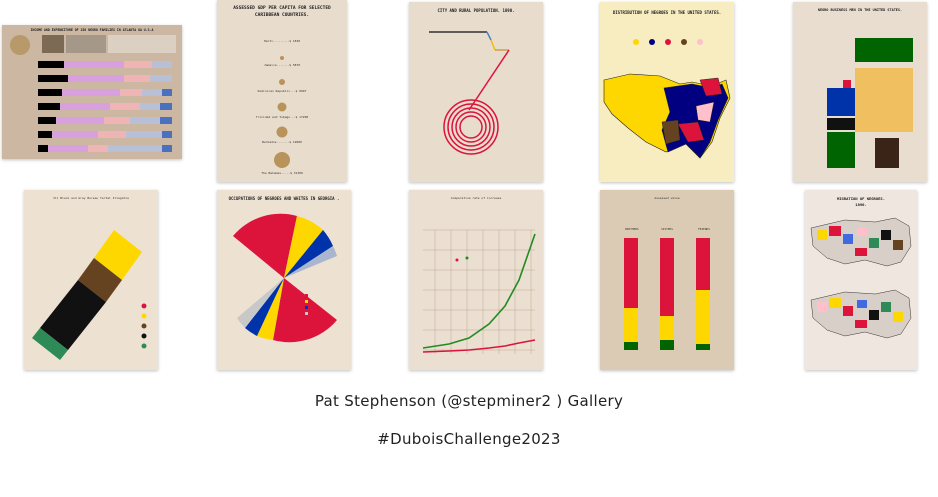 Image resolution: width=938 pixels, height=497 pixels. I want to click on thumb-title: NEGRO BUSINESS MEN IN THE UNITED STATES., so click(860, 10).